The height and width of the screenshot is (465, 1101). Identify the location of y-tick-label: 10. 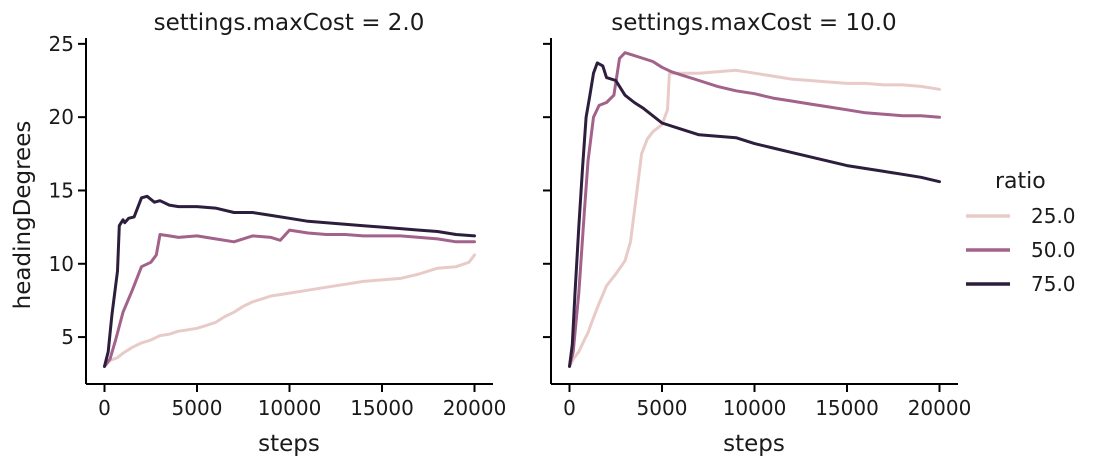
(61, 264).